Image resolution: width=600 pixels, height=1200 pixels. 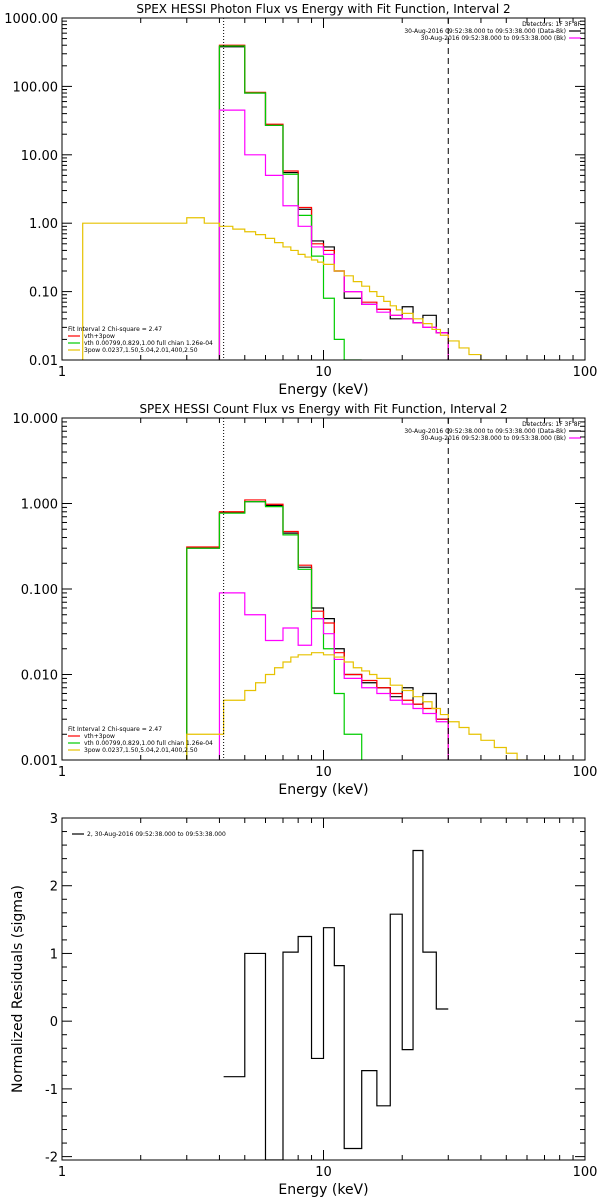 I want to click on y-tick-label: 0.10, so click(x=43, y=293).